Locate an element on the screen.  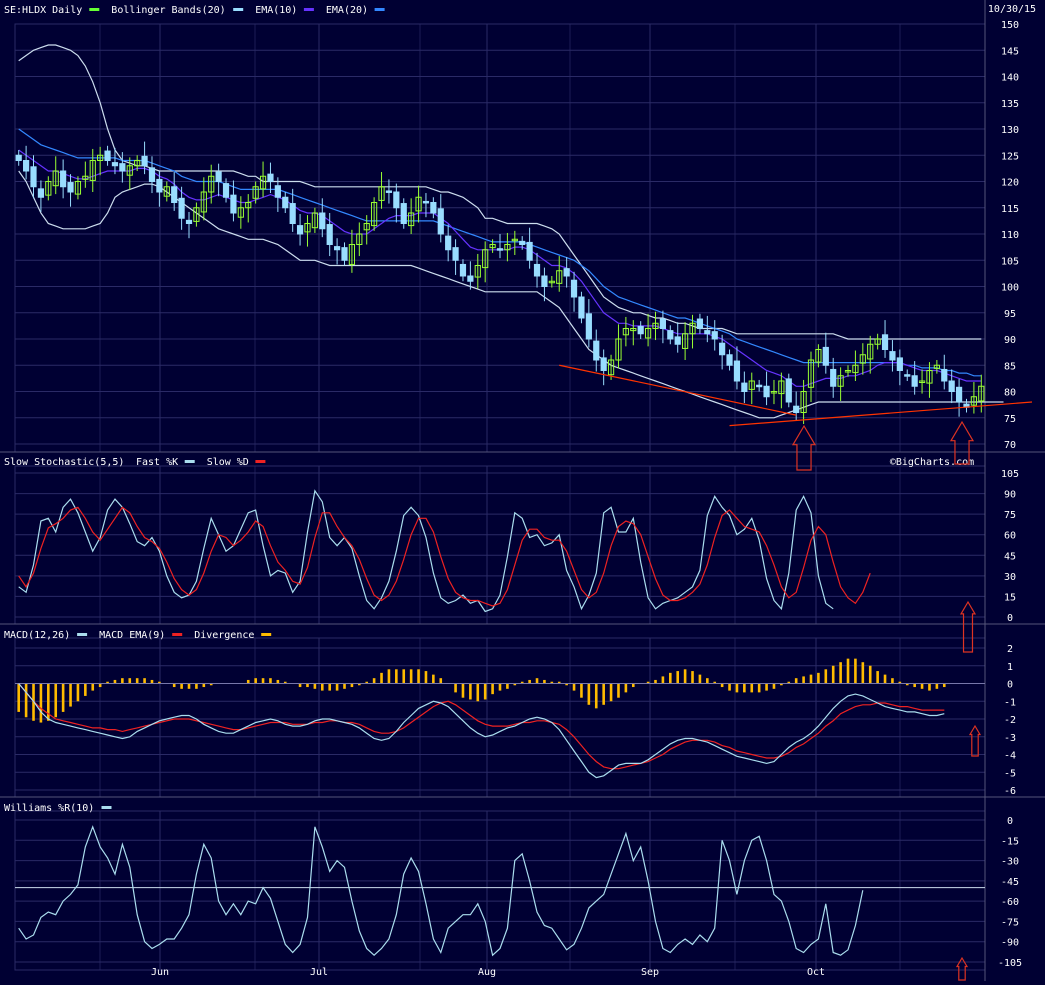
macd-tick-label: -1 is located at coordinates (1010, 702).